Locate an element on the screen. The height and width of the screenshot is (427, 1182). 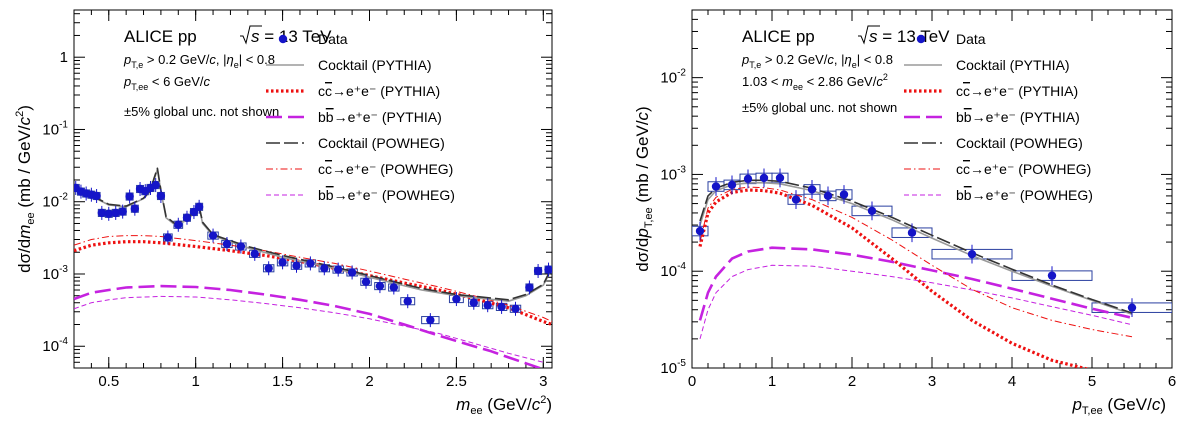
y-tick-label: 10⁻⁴ is located at coordinates (673, 270).